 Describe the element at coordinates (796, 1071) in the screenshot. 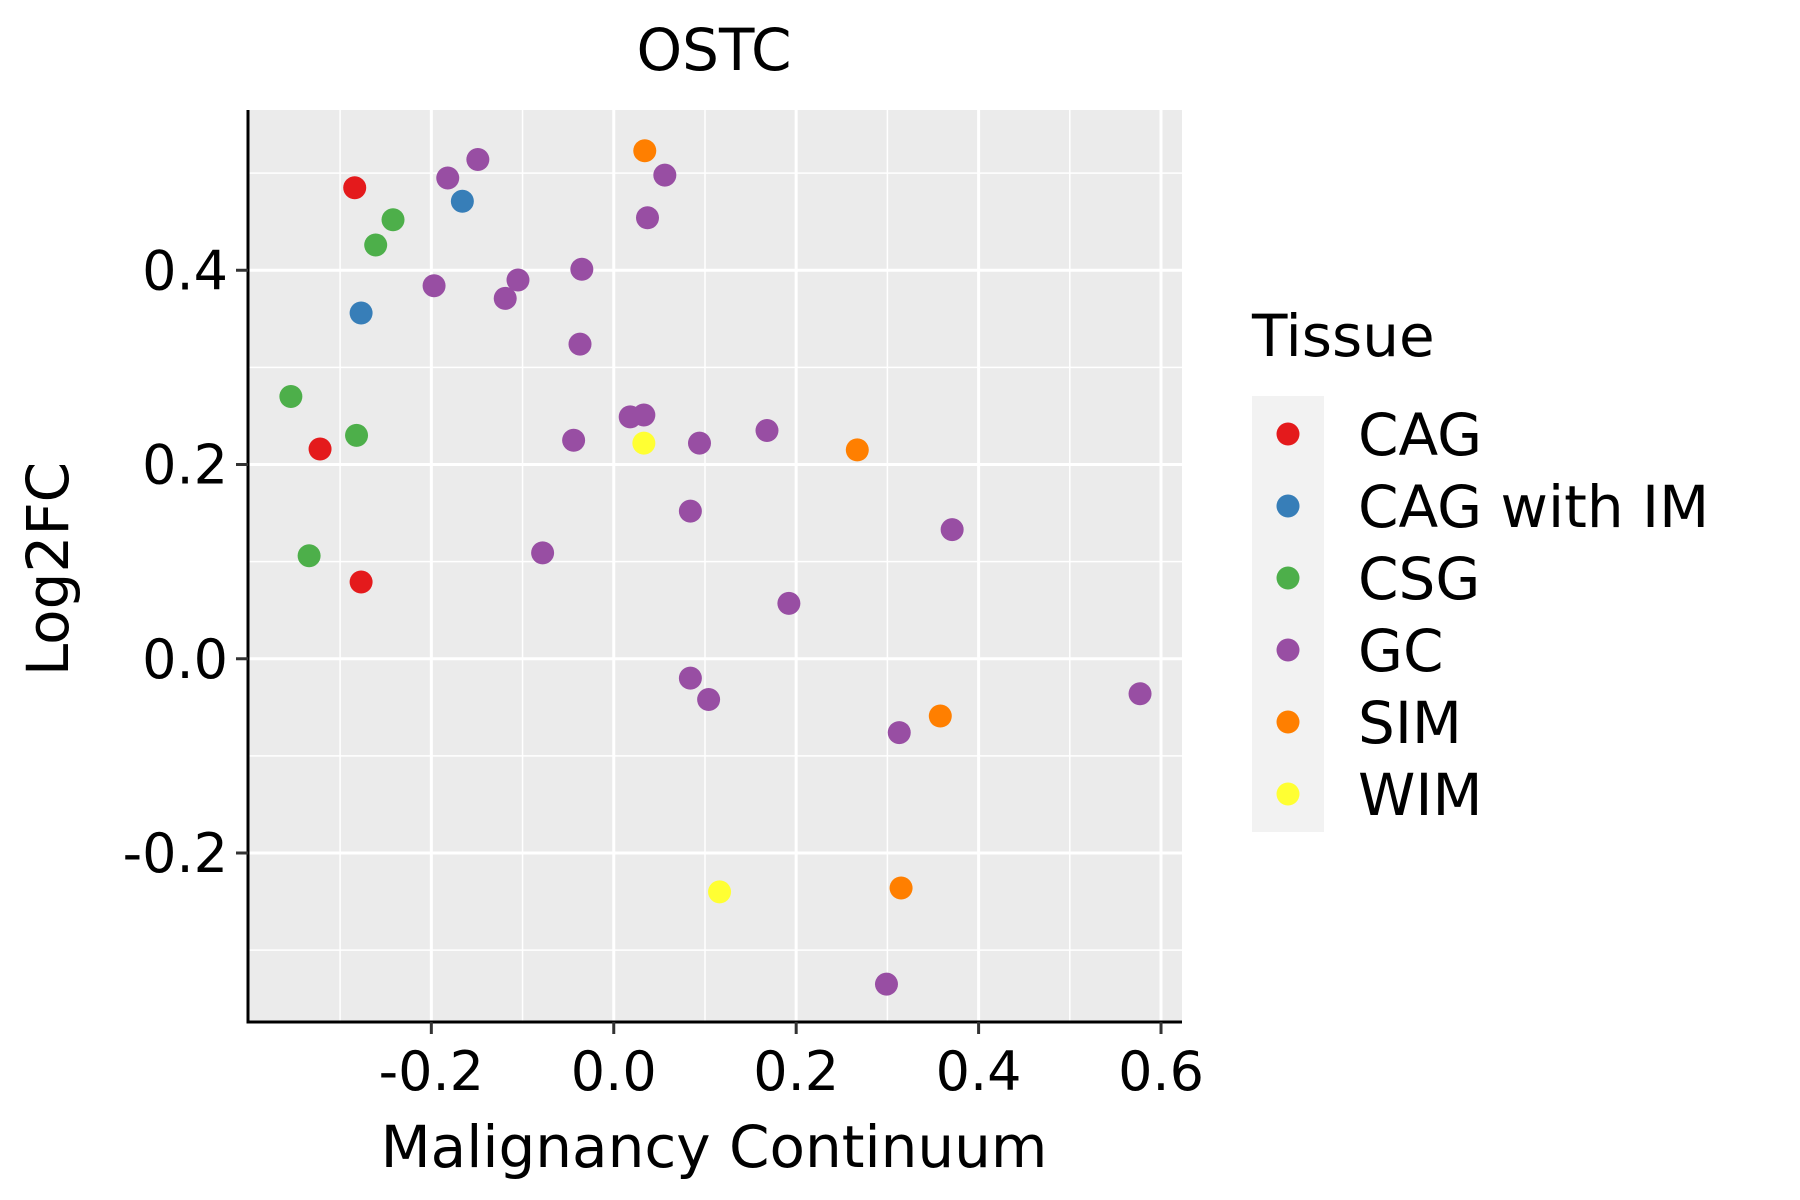

I see `x-tick-label: 0.2` at that location.